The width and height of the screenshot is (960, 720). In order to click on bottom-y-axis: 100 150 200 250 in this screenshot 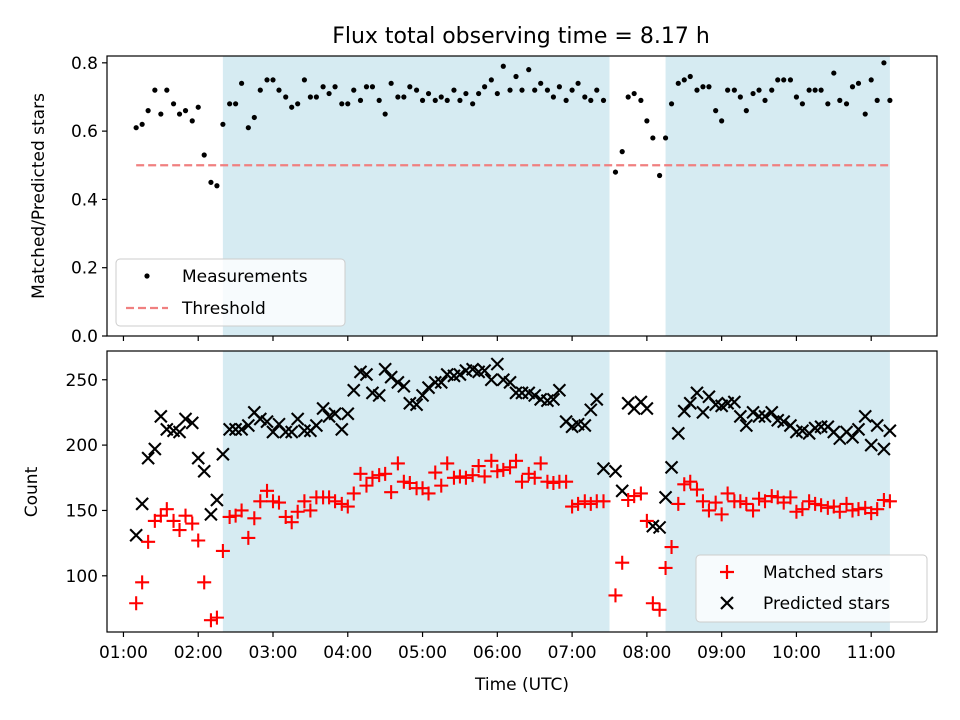, I will do `click(86, 479)`.